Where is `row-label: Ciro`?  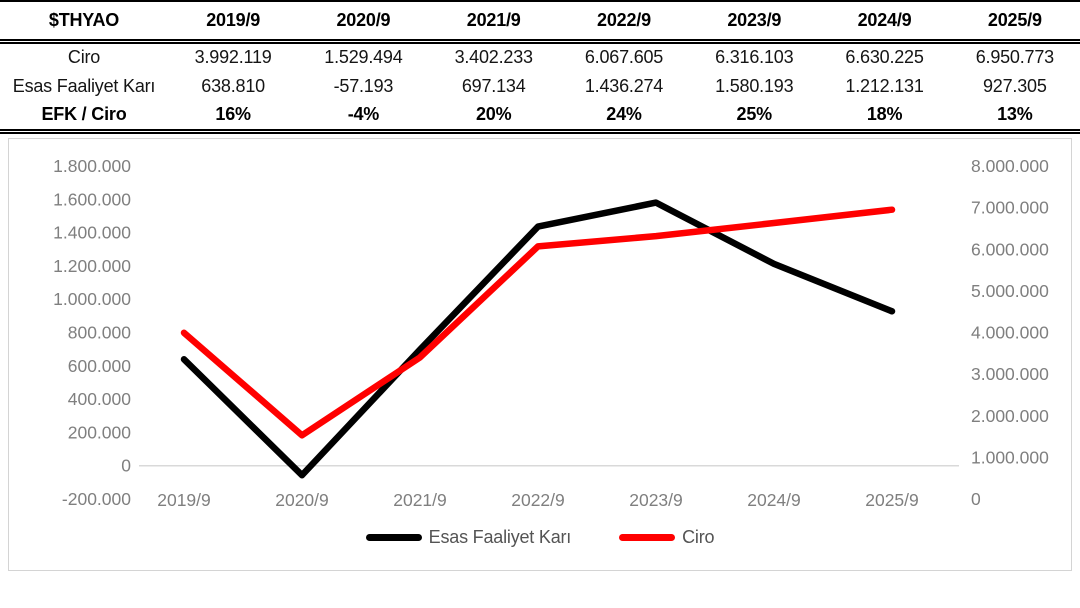
row-label: Ciro is located at coordinates (84, 56).